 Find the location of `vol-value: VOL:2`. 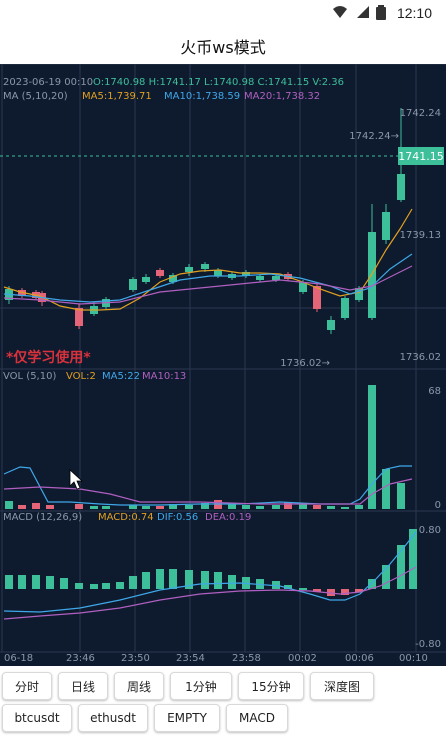

vol-value: VOL:2 is located at coordinates (81, 376).